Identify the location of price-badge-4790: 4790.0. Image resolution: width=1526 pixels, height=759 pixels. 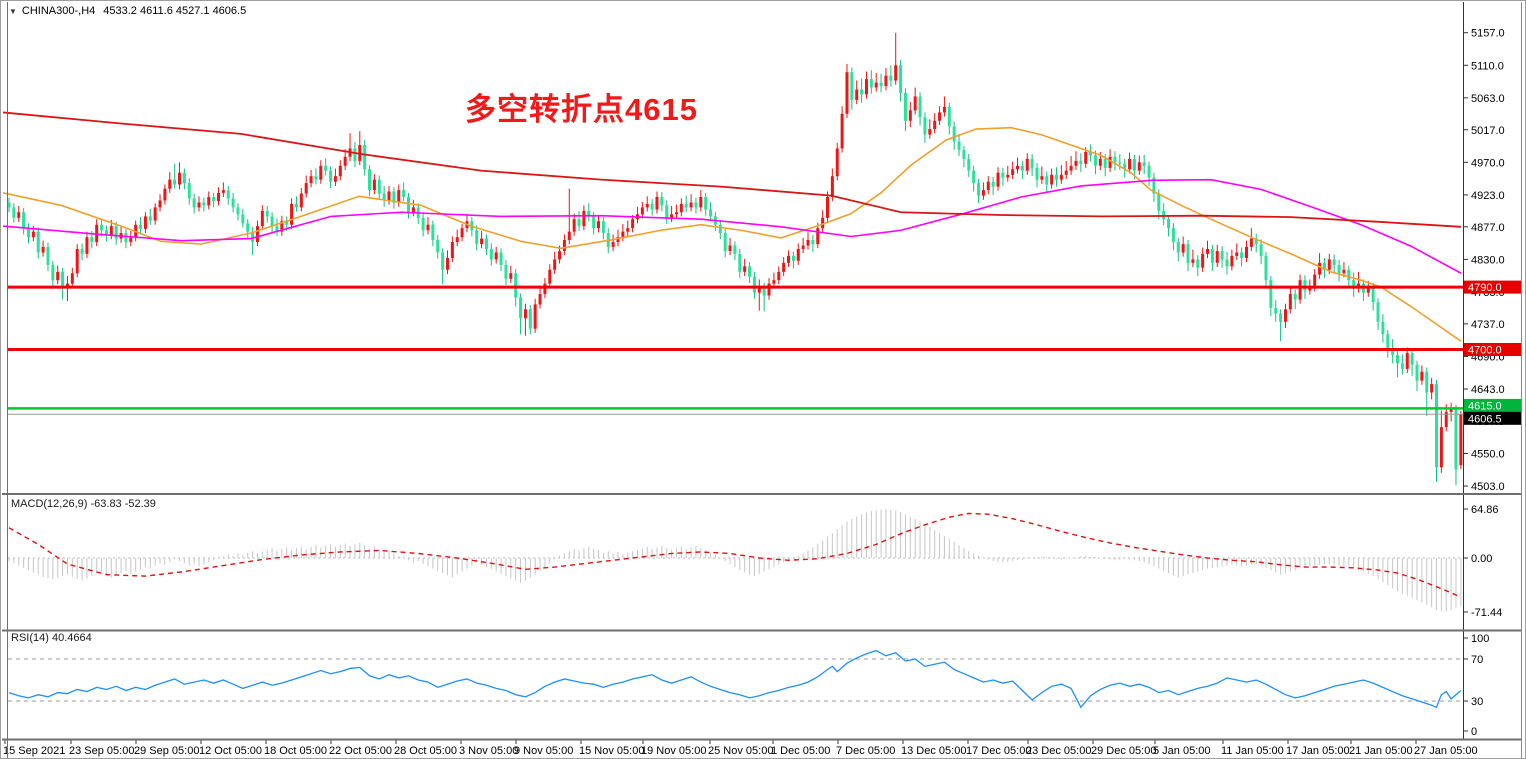
(1493, 287).